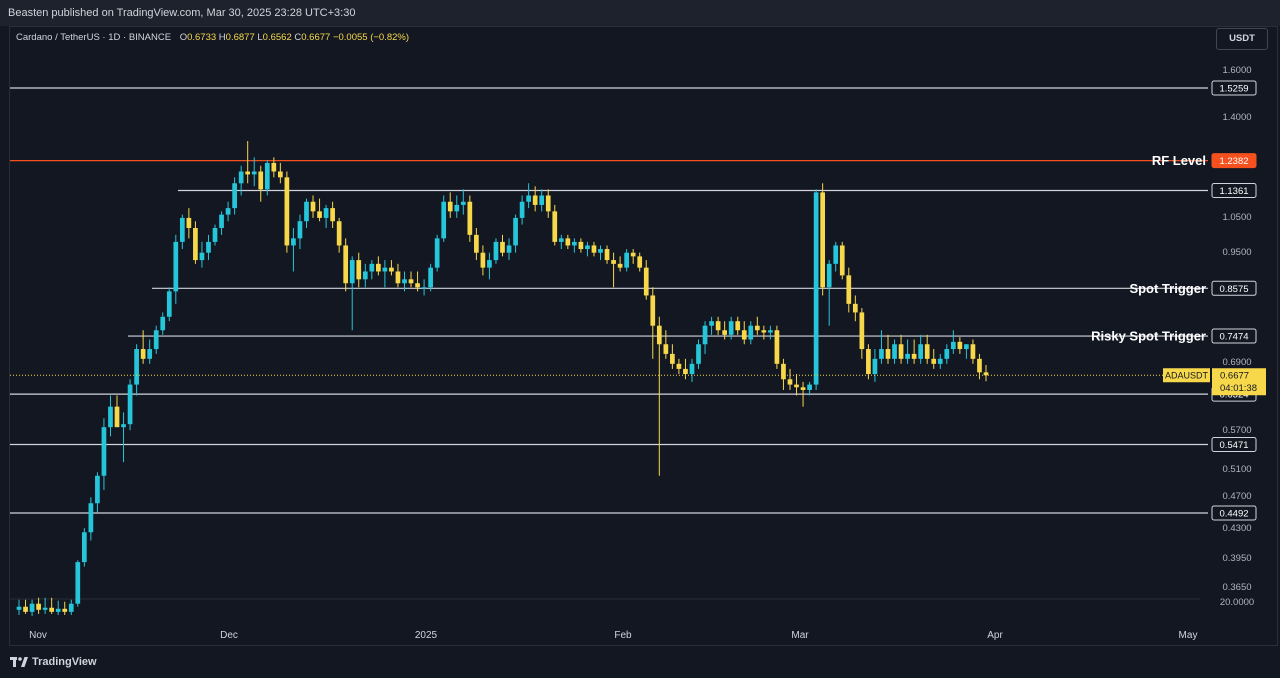  Describe the element at coordinates (1242, 39) in the screenshot. I see `currency-button: USDT` at that location.